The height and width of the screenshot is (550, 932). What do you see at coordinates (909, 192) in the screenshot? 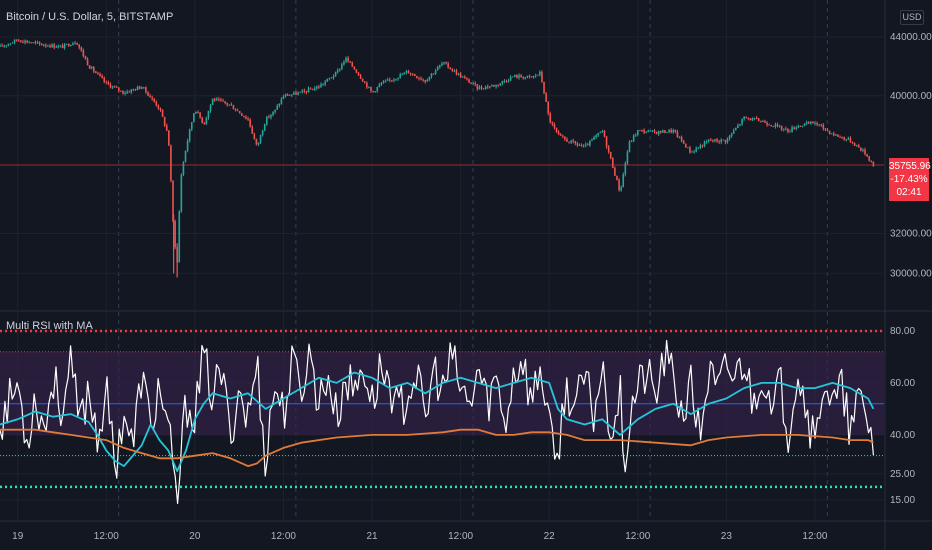
I see `bar-countdown: 02:41` at bounding box center [909, 192].